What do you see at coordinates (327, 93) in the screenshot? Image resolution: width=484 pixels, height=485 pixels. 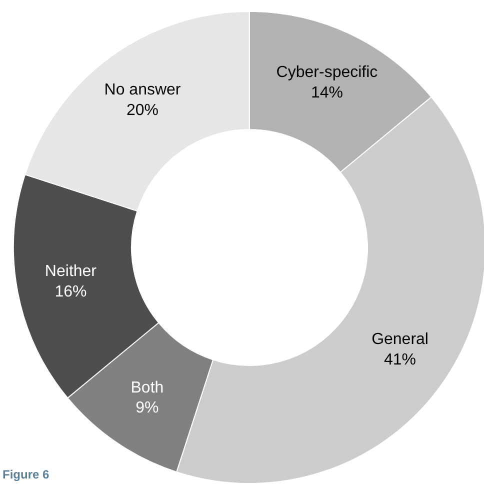 I see `data-label: 14%` at bounding box center [327, 93].